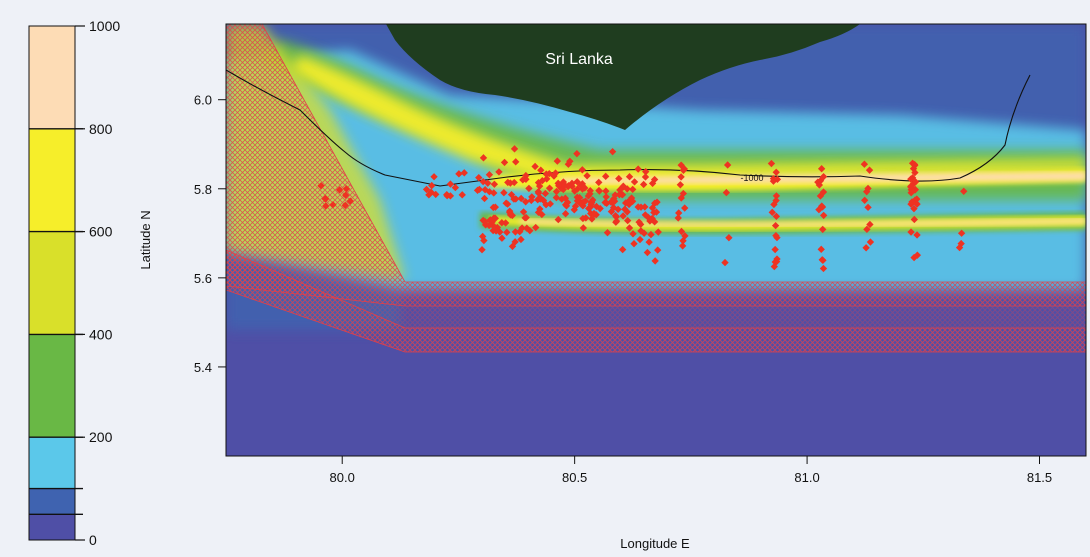 The image size is (1090, 557). Describe the element at coordinates (342, 477) in the screenshot. I see `x-tick-label: 80.0` at that location.